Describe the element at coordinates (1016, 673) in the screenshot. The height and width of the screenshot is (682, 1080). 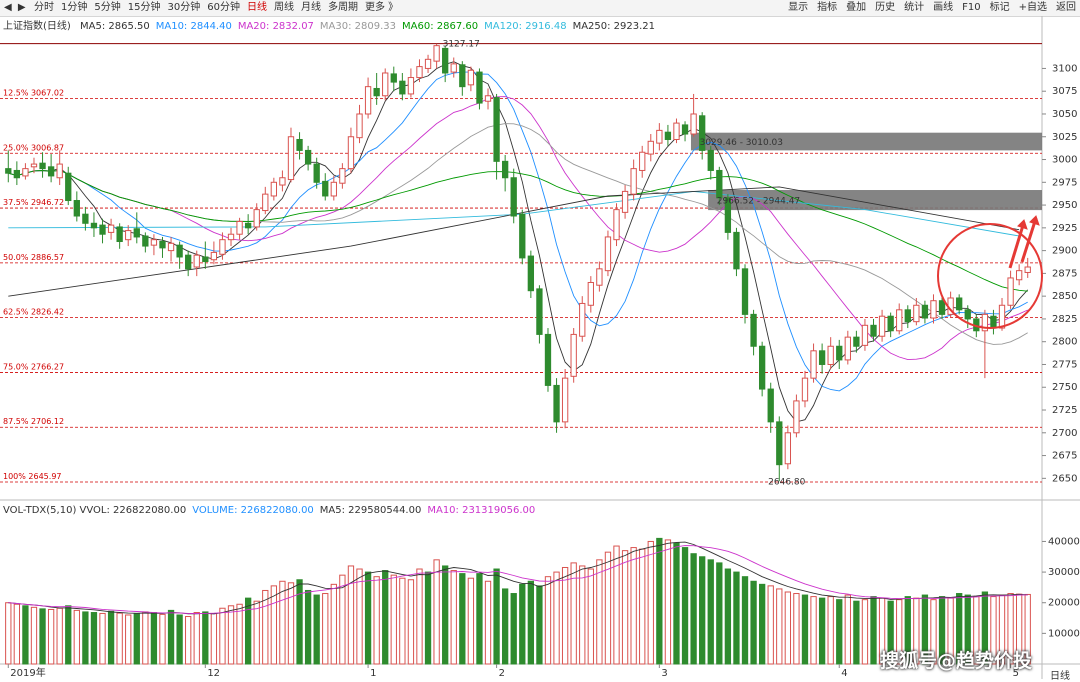
I see `x-tick-label: 5` at that location.